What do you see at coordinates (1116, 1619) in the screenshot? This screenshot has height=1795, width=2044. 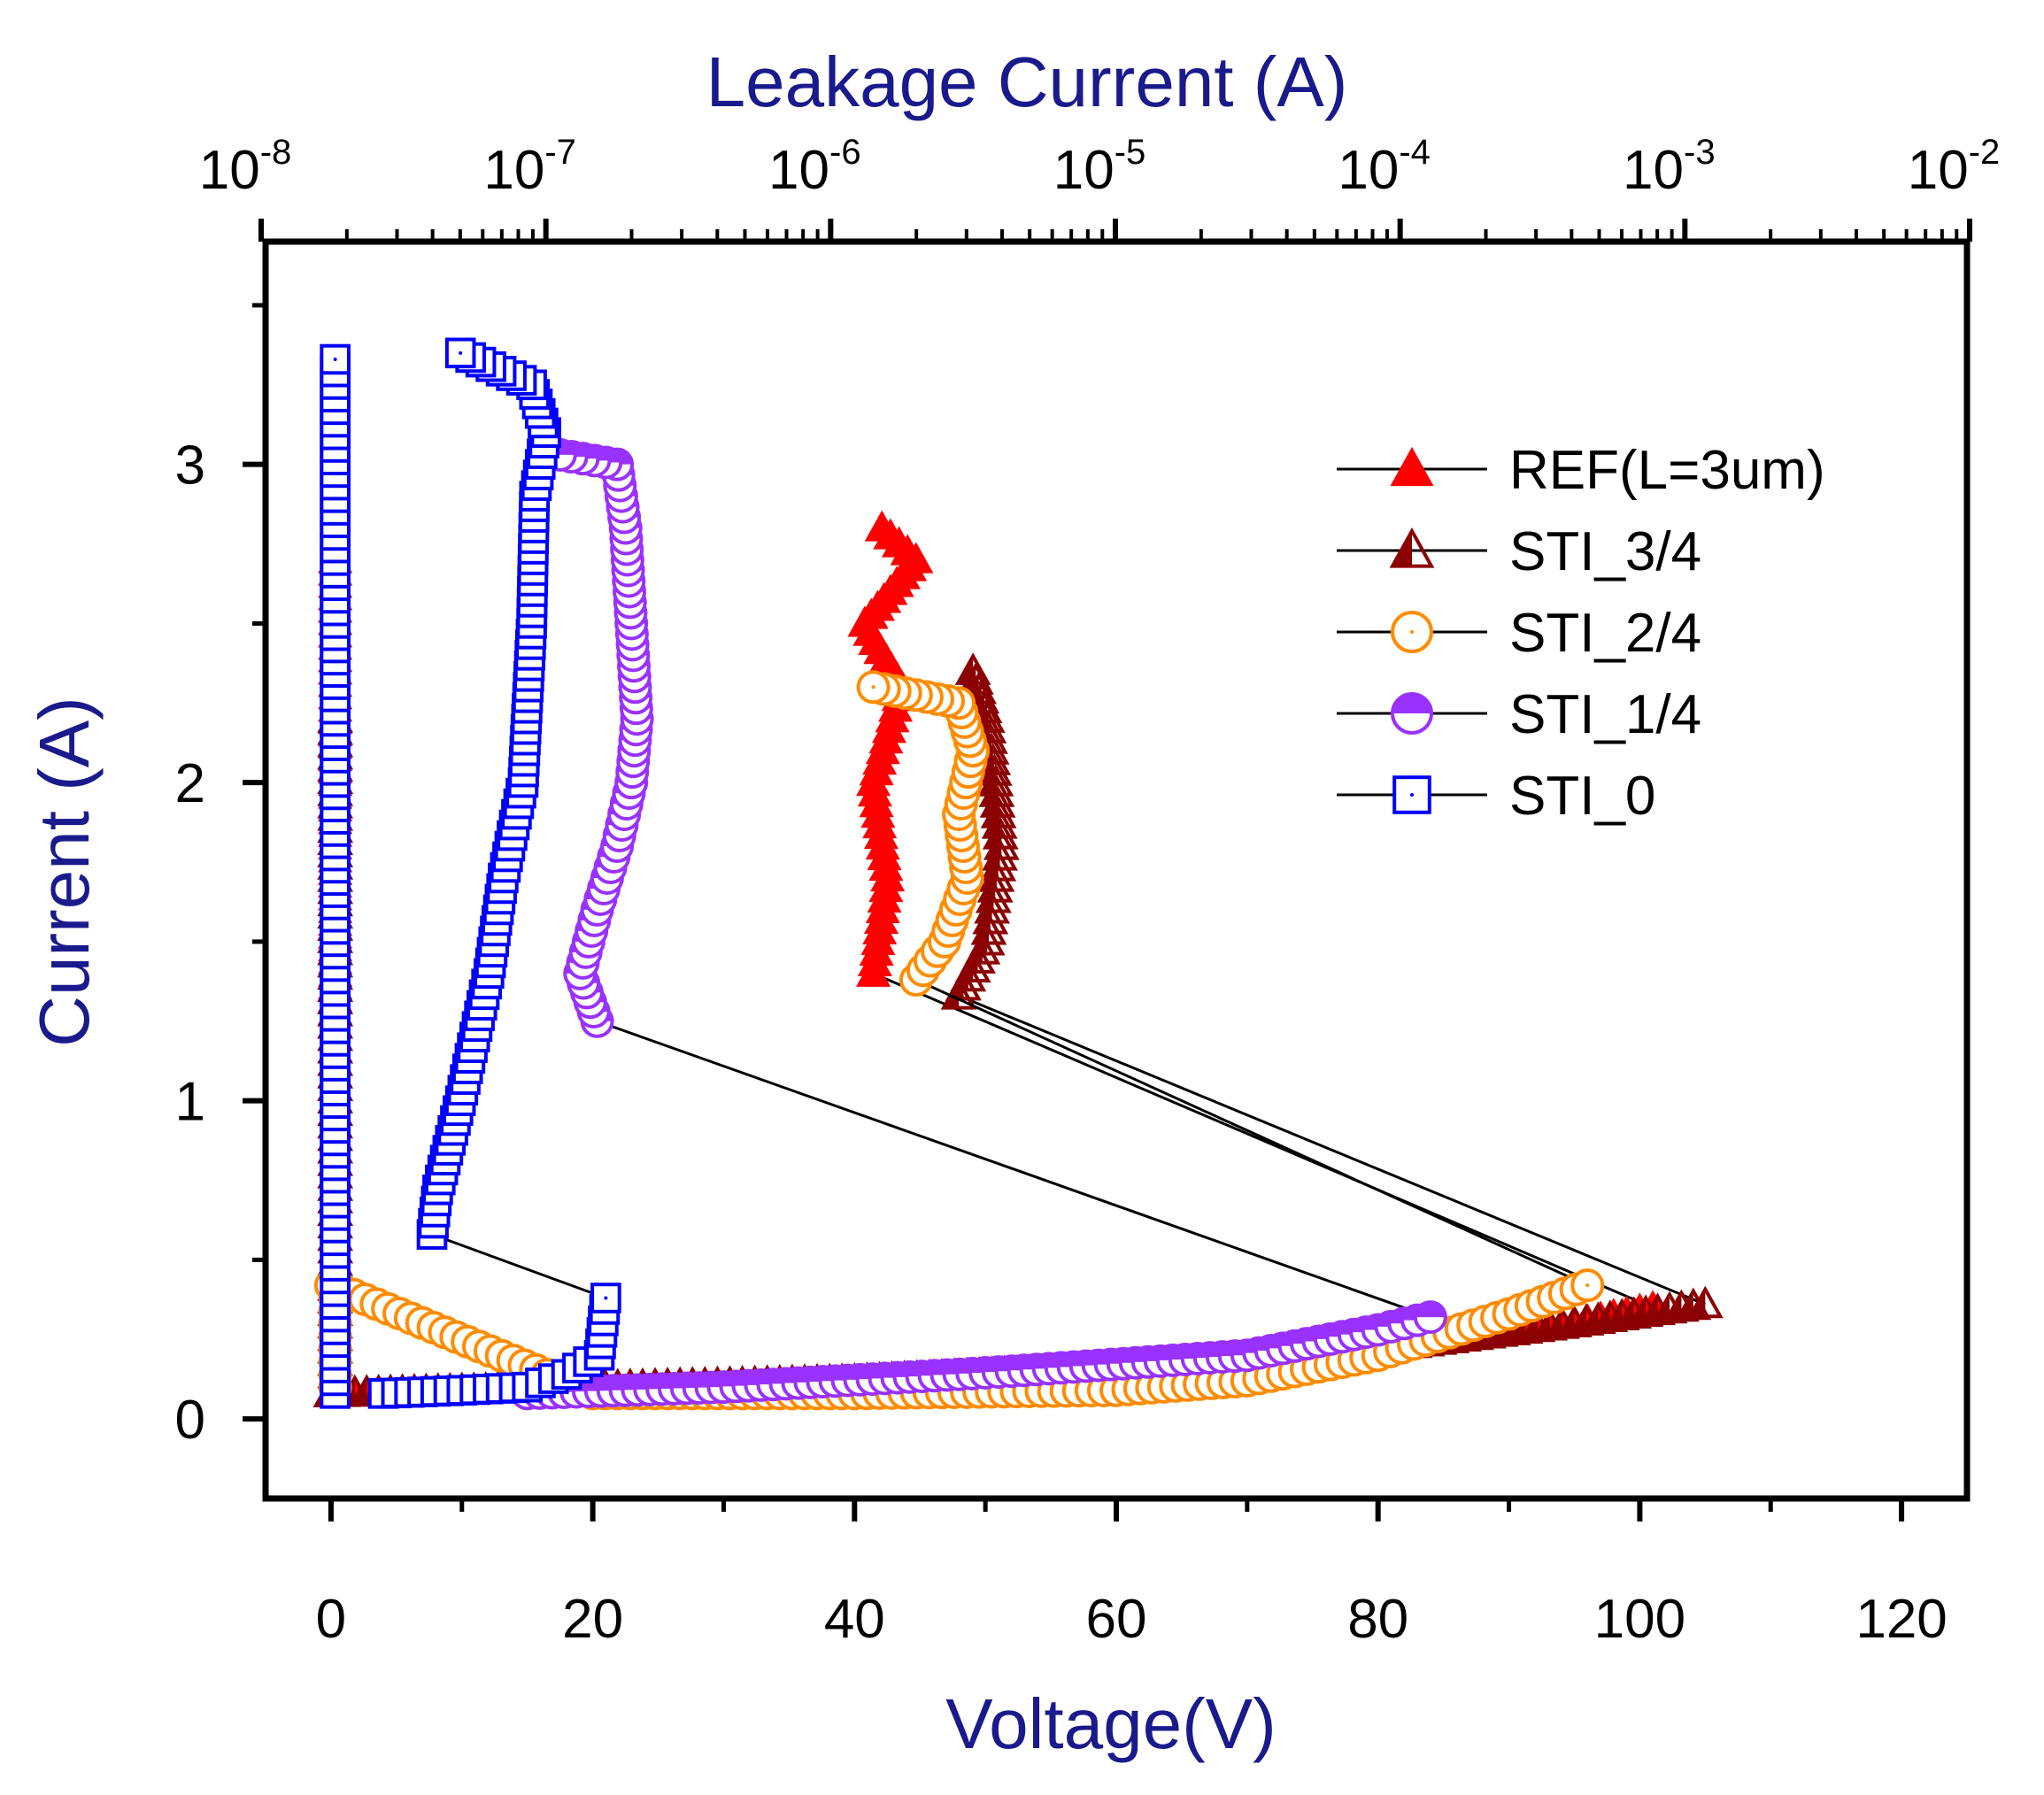 I see `x-tick-label: 60` at bounding box center [1116, 1619].